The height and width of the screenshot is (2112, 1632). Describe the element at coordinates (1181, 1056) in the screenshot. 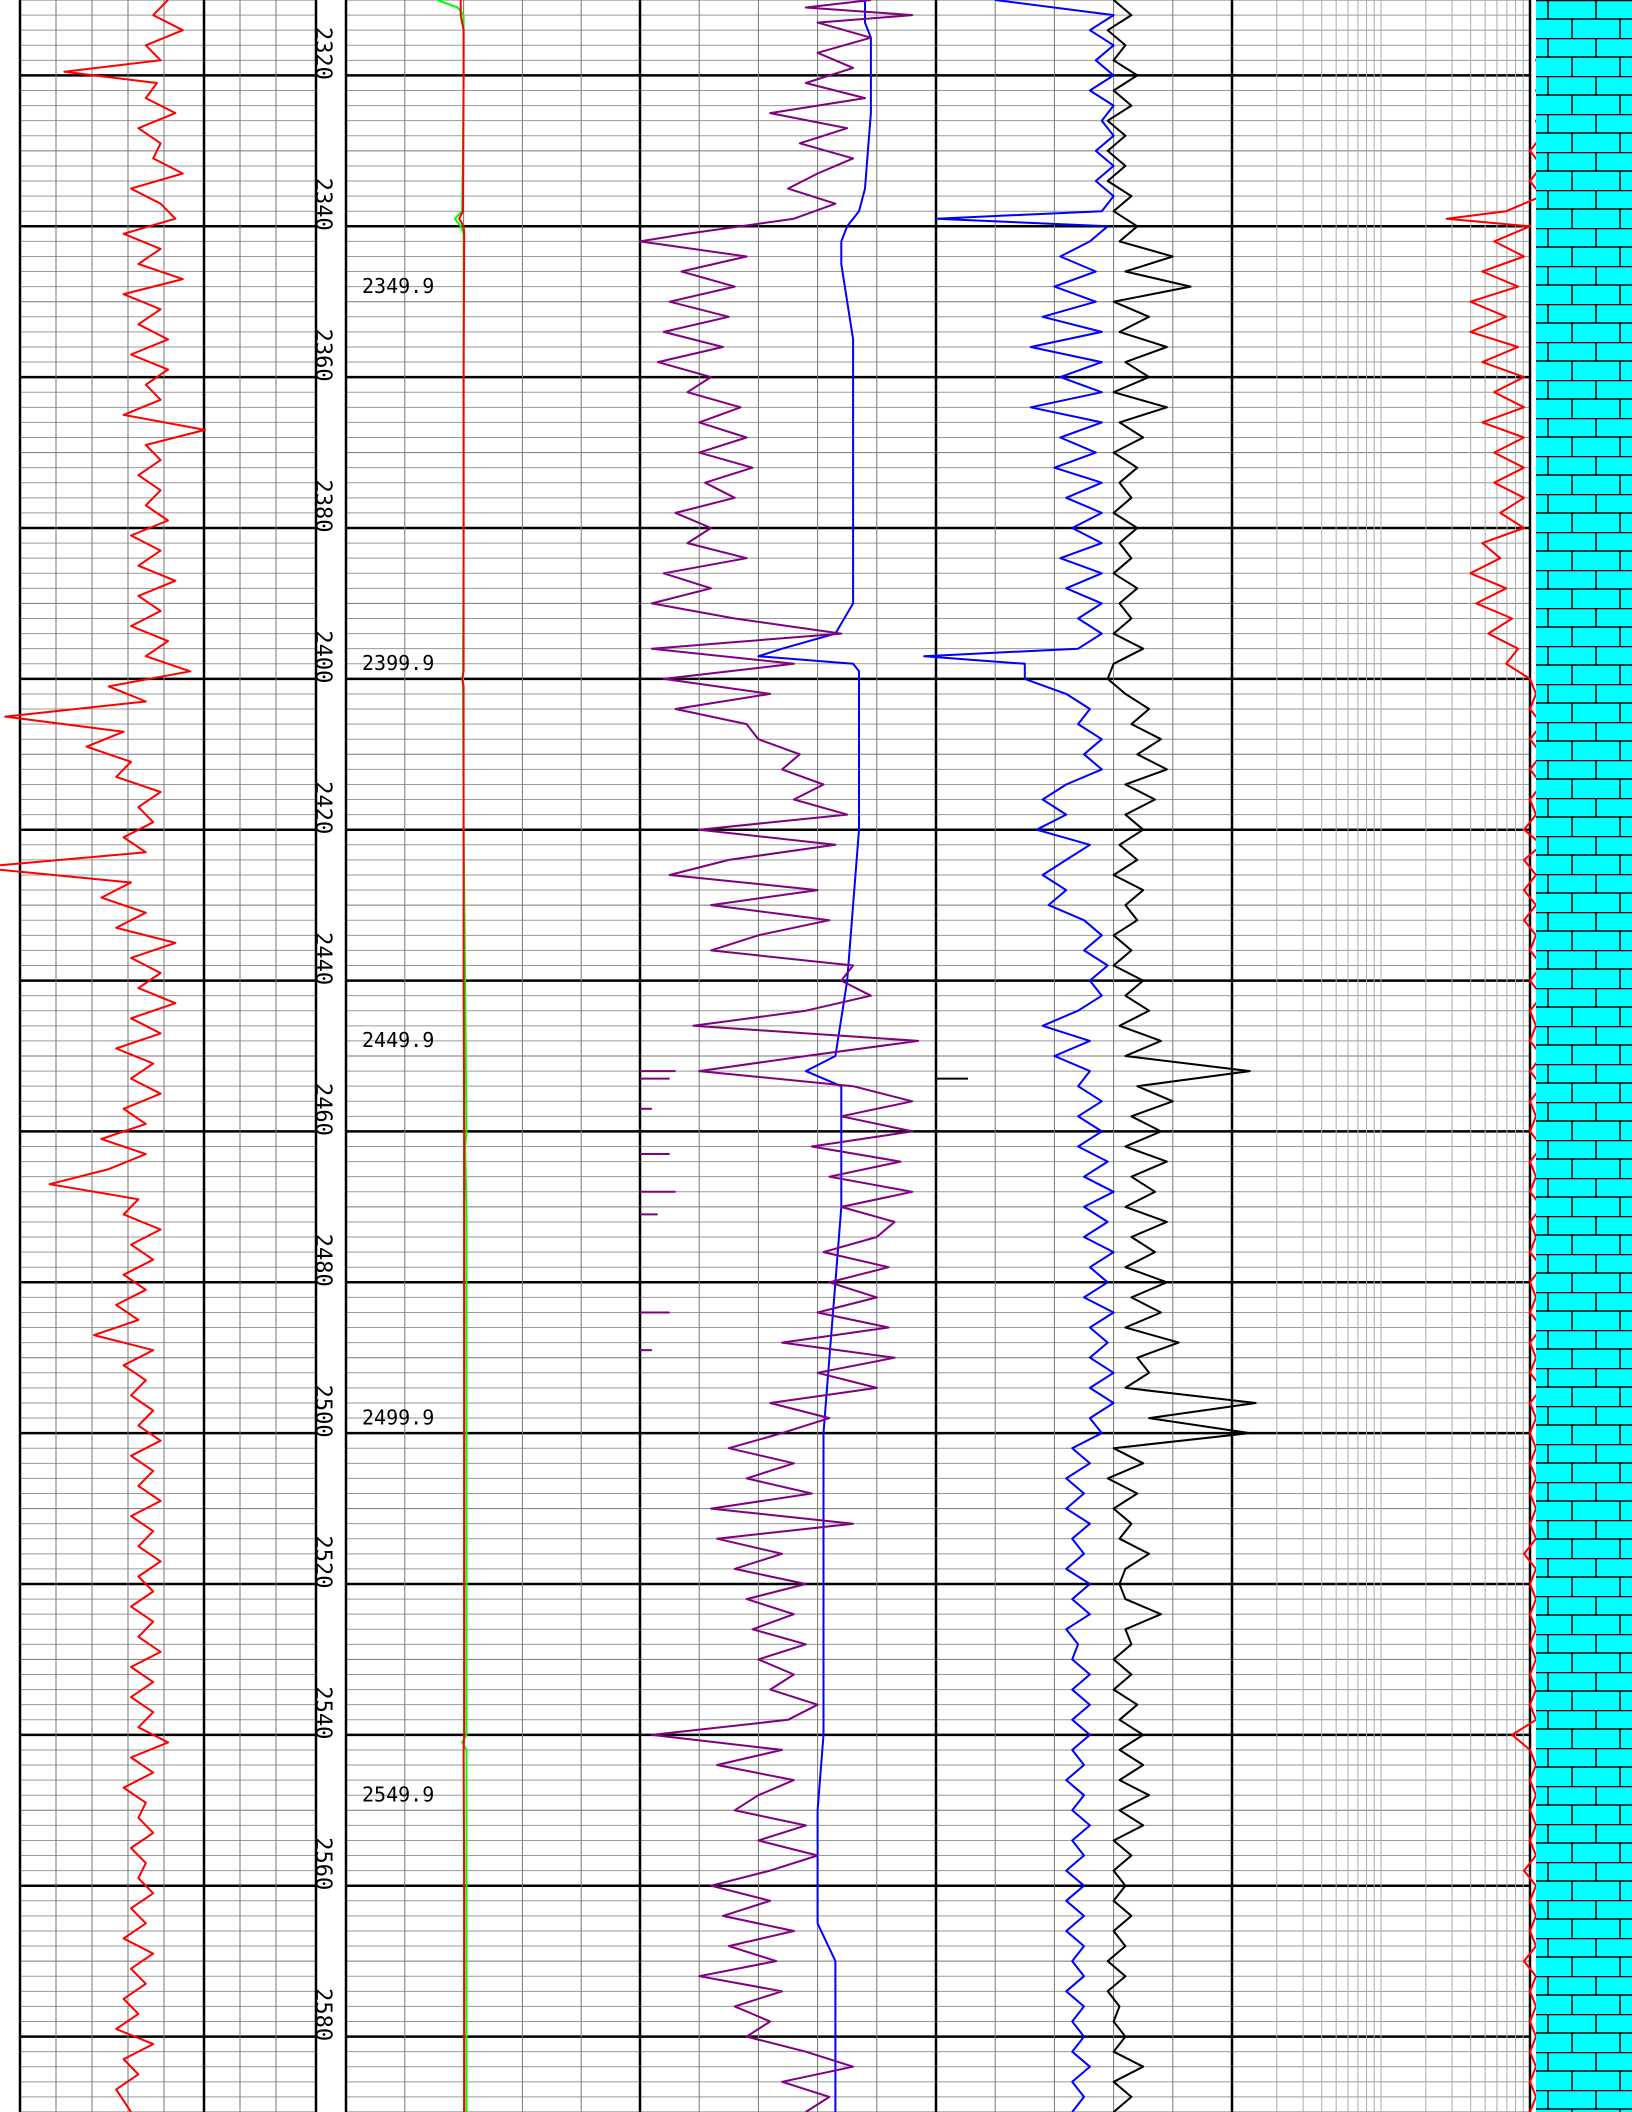

I see `track4-black-curve` at that location.